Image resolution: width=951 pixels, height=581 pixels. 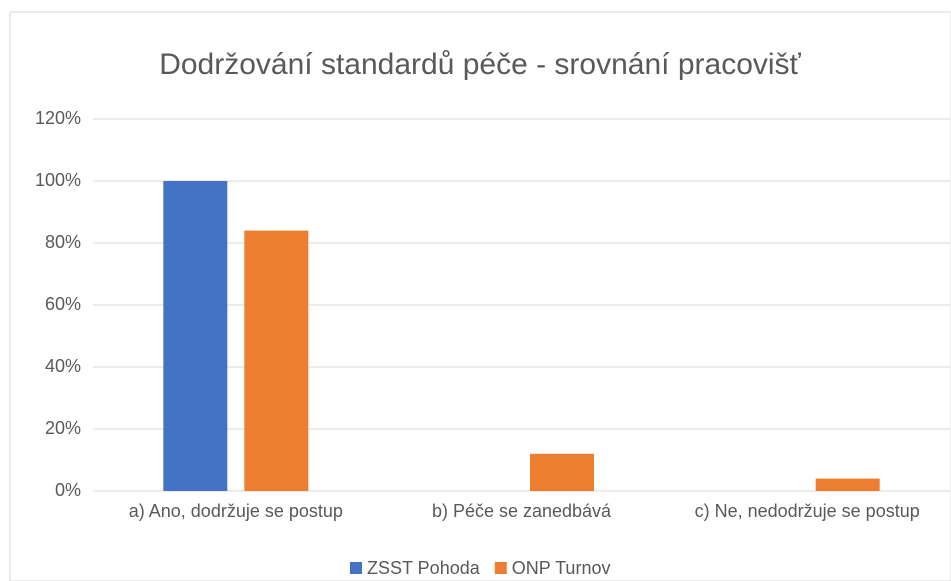 What do you see at coordinates (63, 428) in the screenshot?
I see `y-tick-label: 20%` at bounding box center [63, 428].